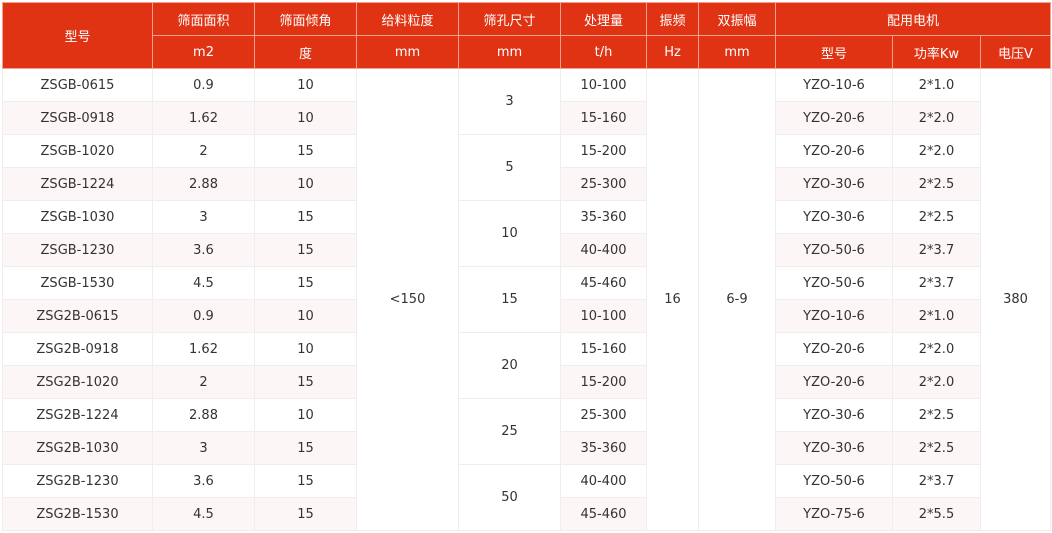  Describe the element at coordinates (834, 514) in the screenshot. I see `motor-model-cell: YZO-75-6` at that location.